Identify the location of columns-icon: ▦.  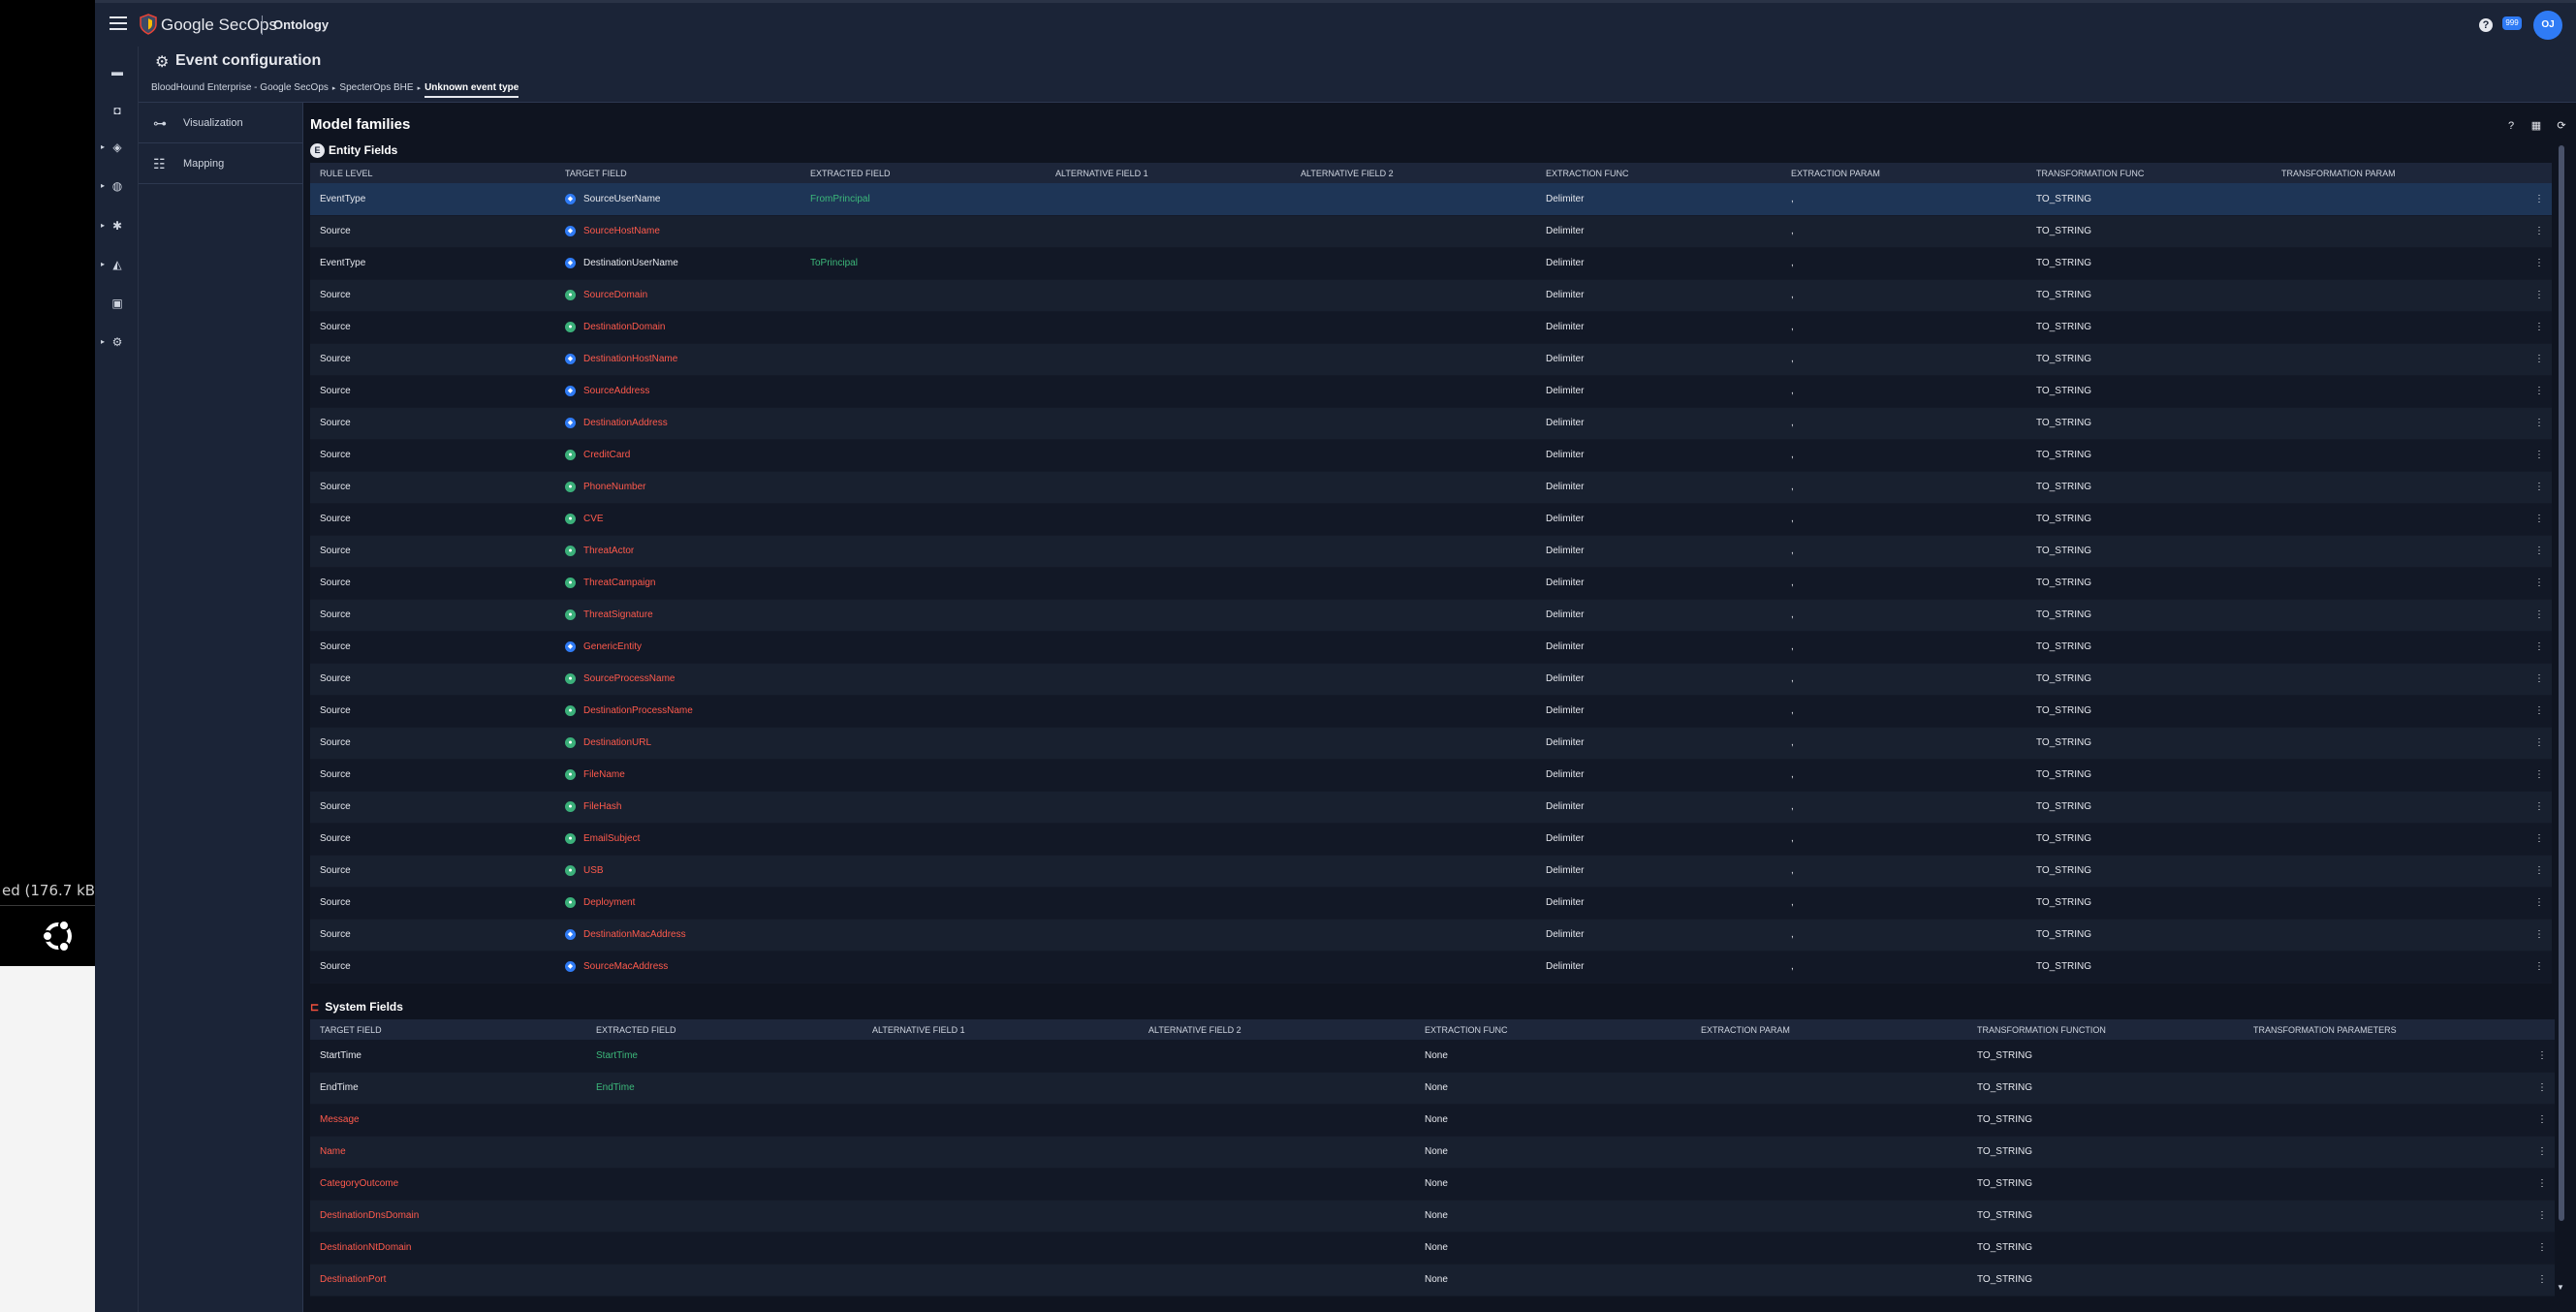
(2536, 126).